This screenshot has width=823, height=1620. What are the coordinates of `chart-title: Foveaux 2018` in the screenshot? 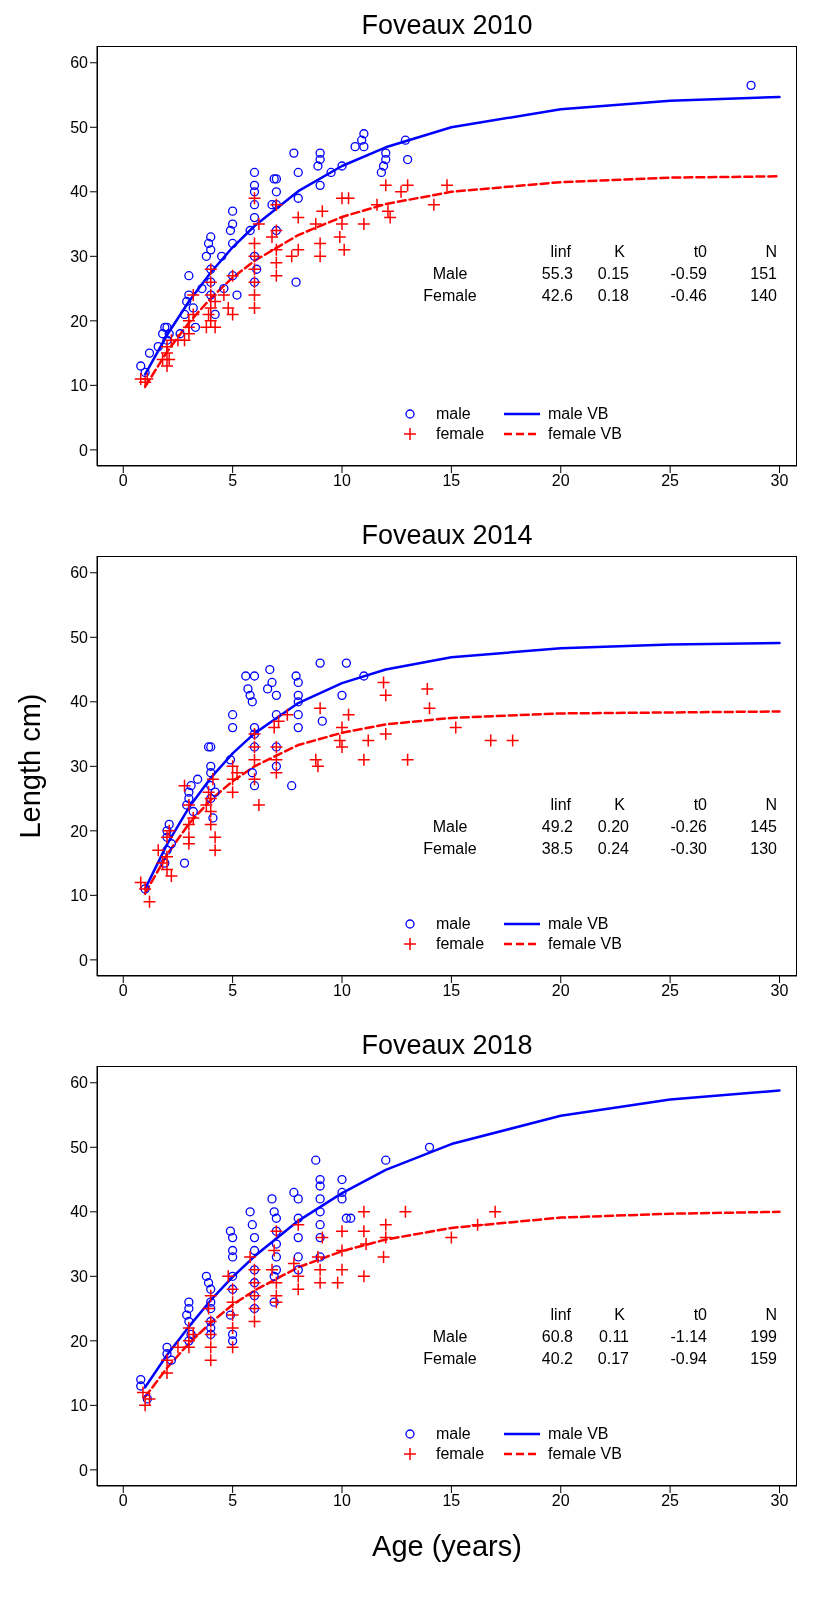 It's located at (447, 1045).